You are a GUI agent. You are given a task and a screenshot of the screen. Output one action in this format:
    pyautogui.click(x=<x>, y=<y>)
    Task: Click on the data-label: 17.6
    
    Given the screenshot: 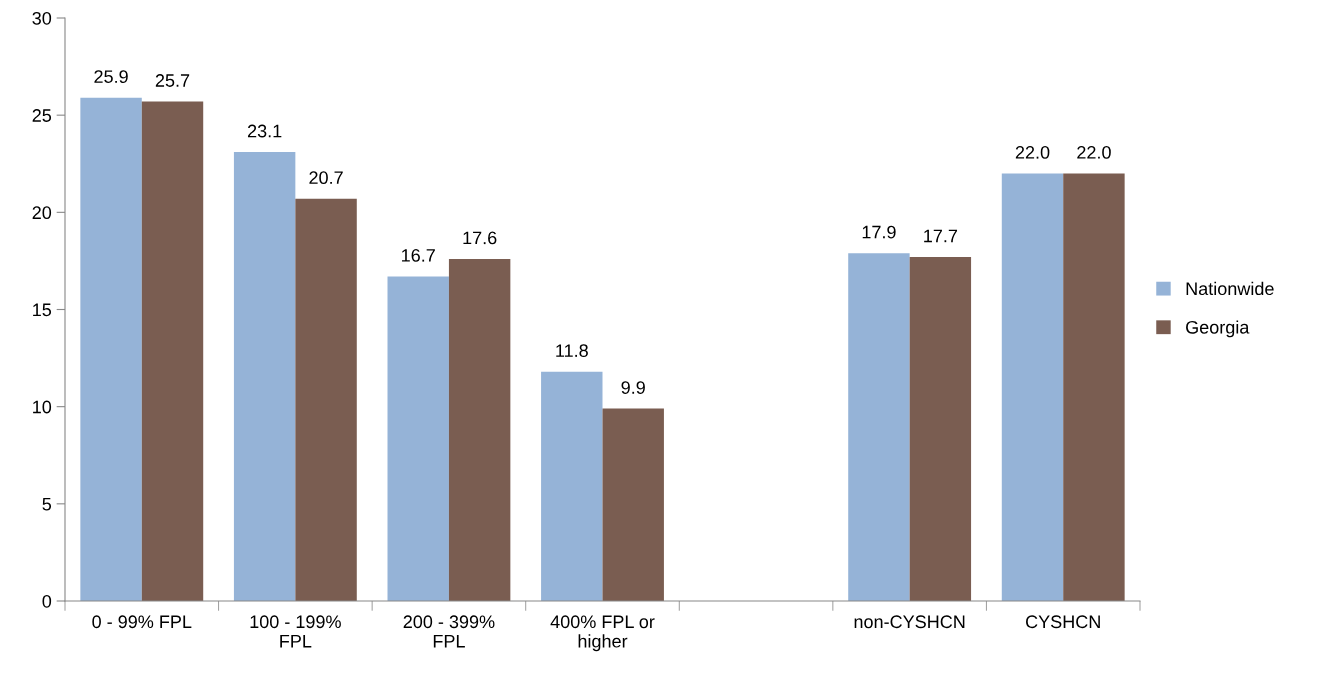 What is the action you would take?
    pyautogui.click(x=480, y=238)
    